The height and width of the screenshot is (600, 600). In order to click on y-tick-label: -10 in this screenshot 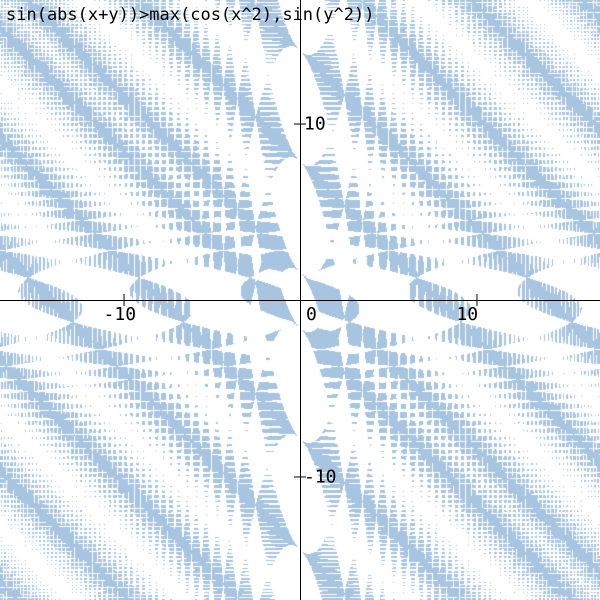, I will do `click(320, 476)`.